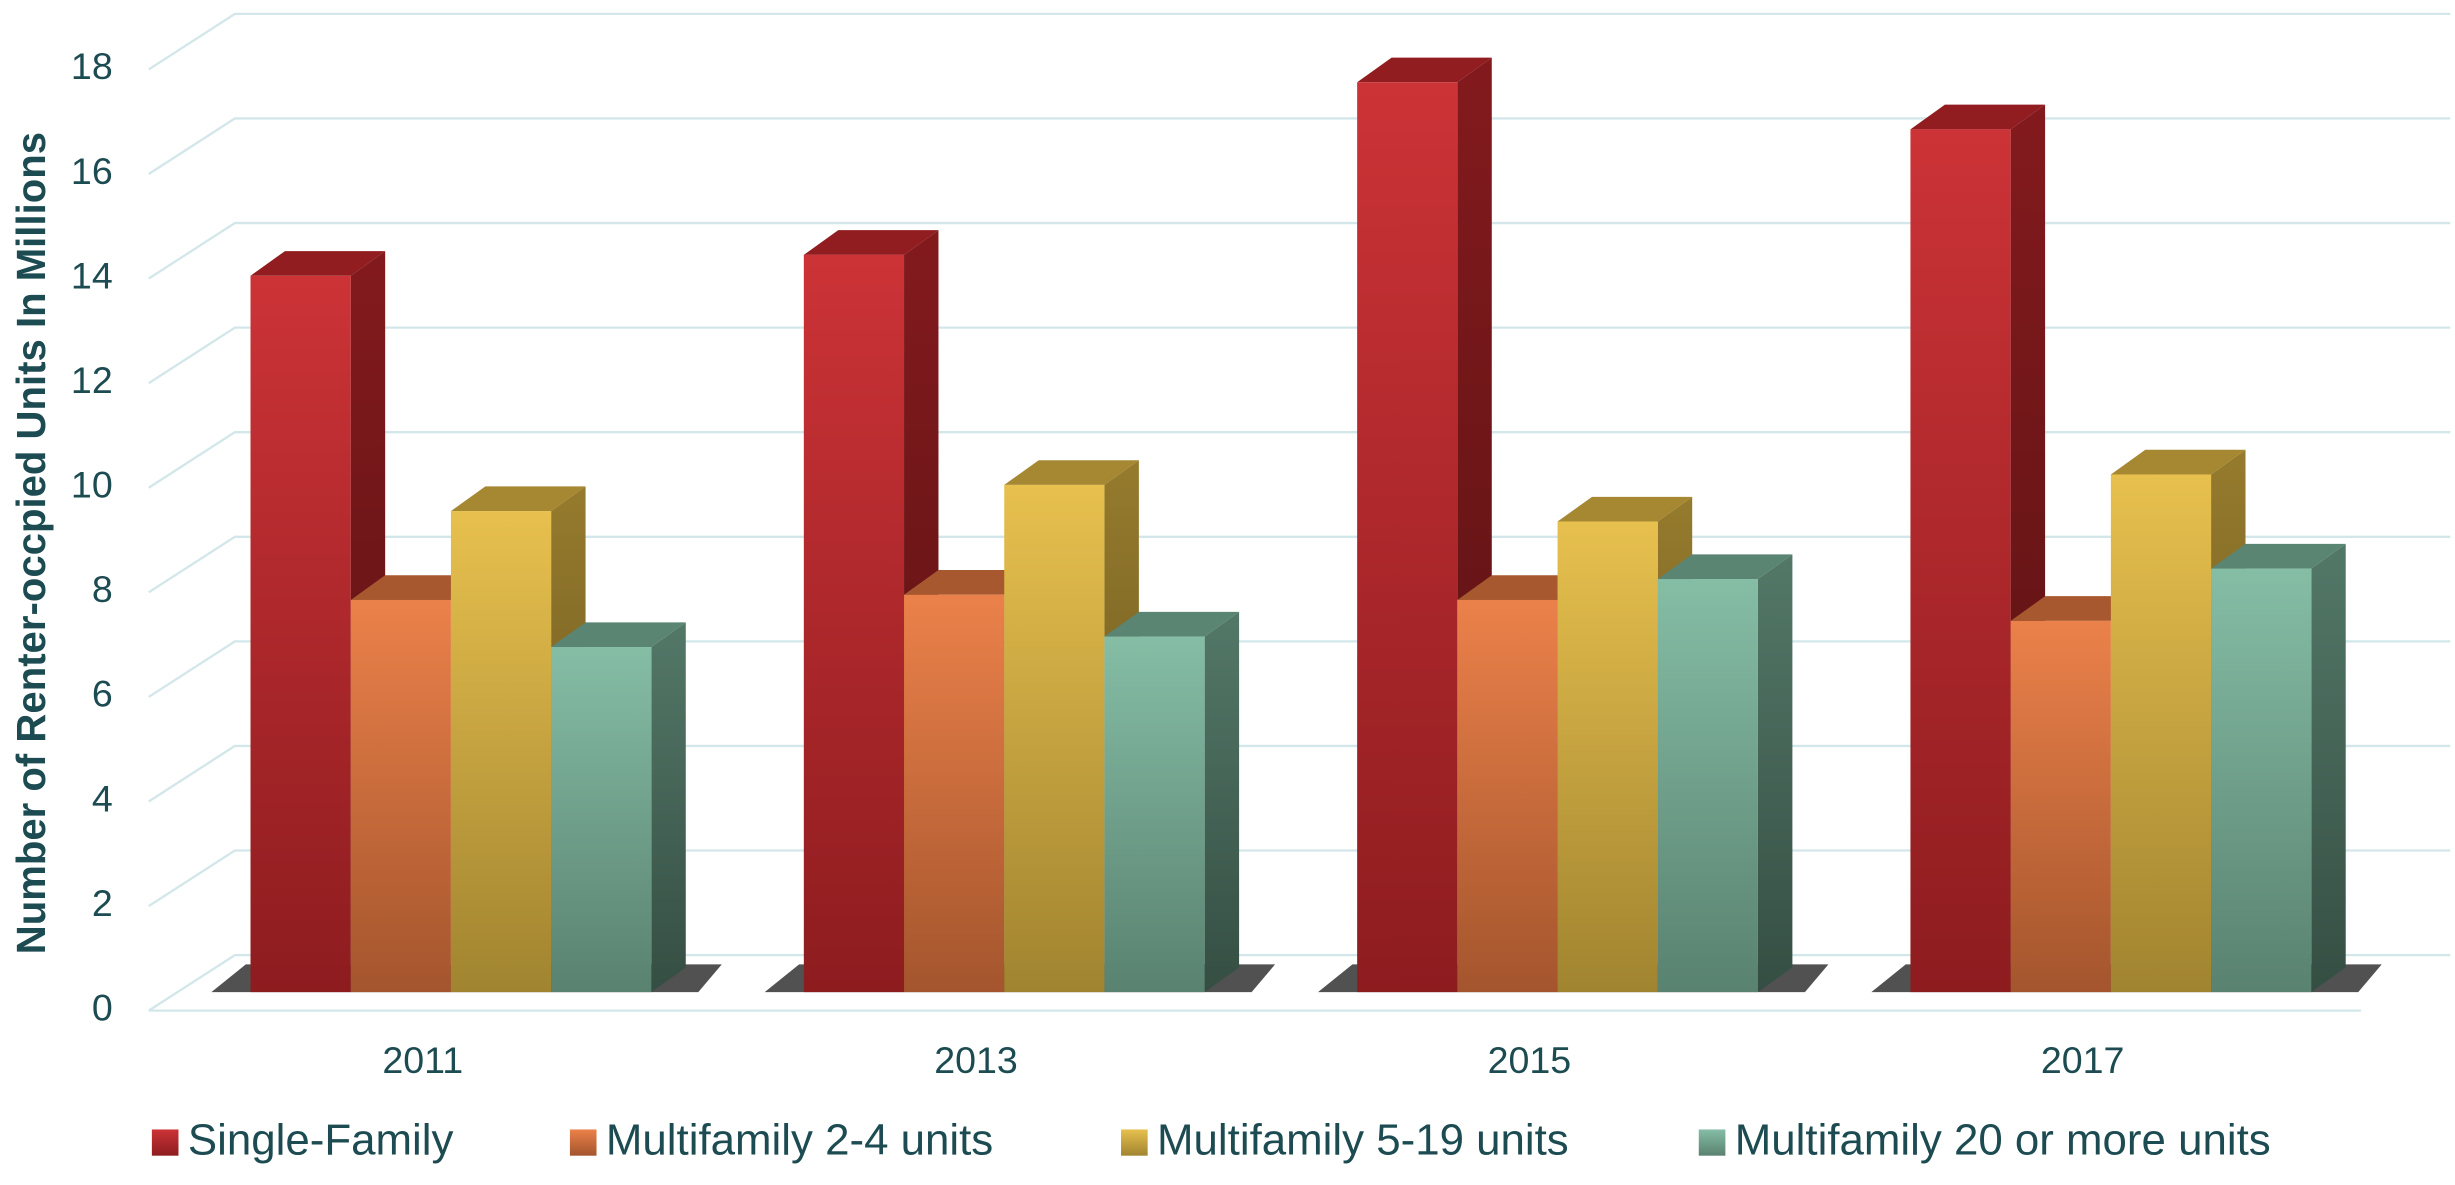  Describe the element at coordinates (92, 380) in the screenshot. I see `y-tick-label: 12` at that location.